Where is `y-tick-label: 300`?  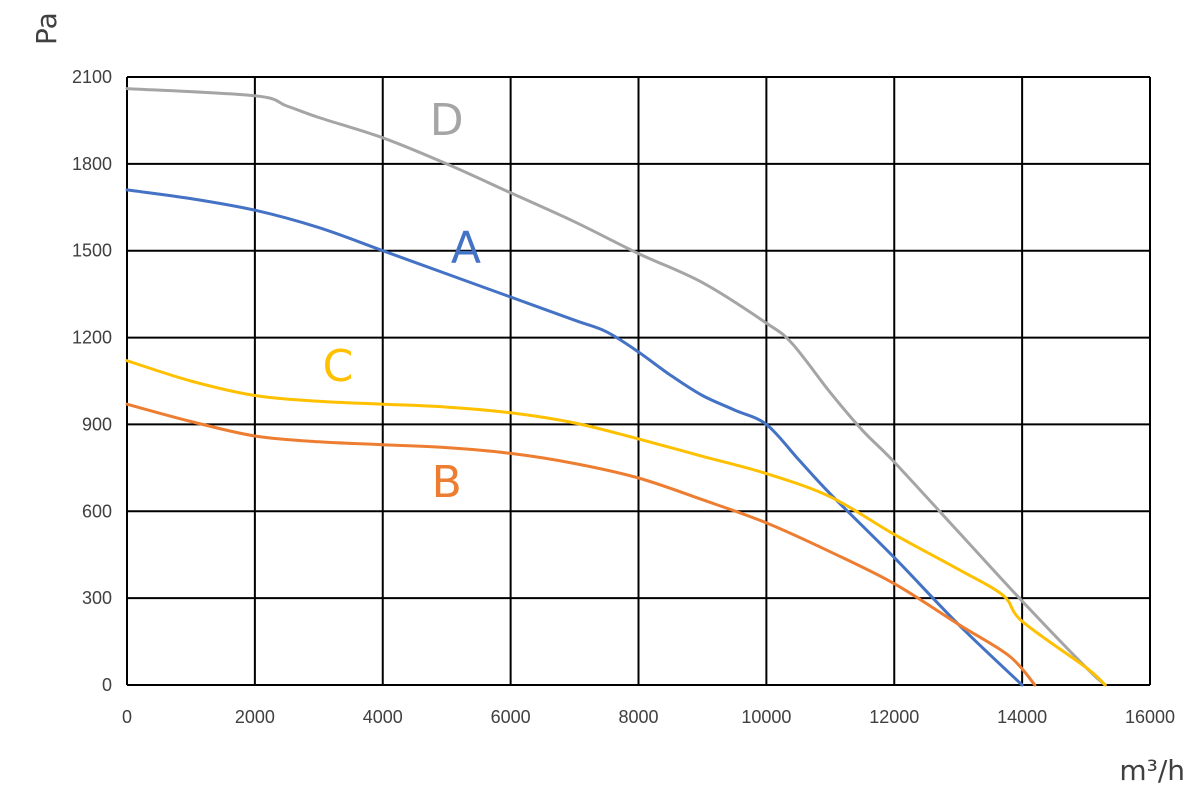
y-tick-label: 300 is located at coordinates (97, 598).